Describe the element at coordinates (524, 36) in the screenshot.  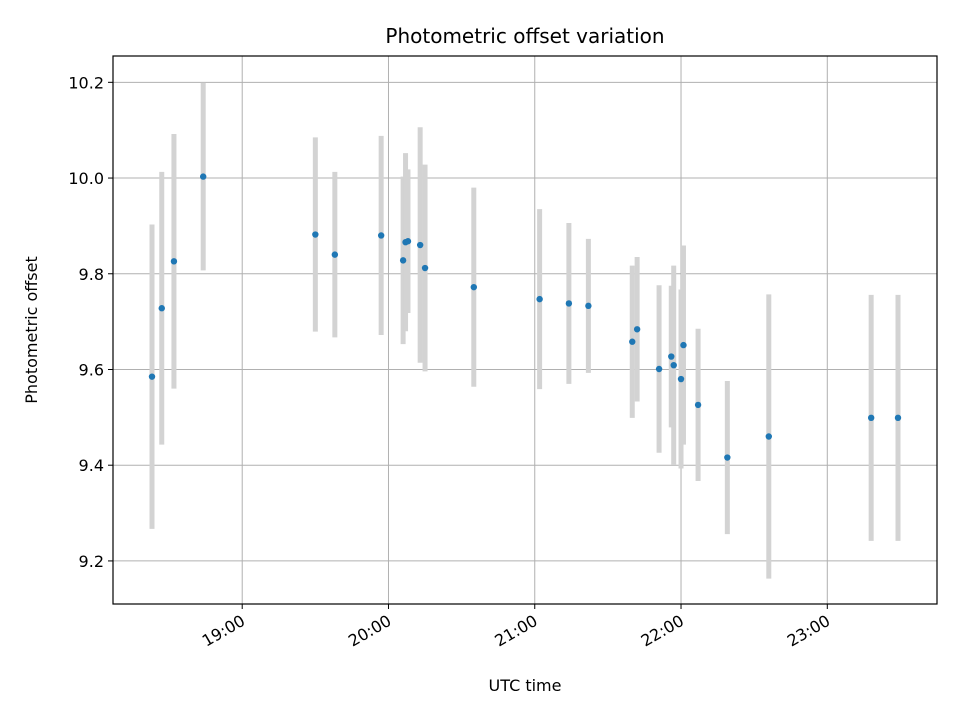
I see `chart-title: Photometric offset variation` at that location.